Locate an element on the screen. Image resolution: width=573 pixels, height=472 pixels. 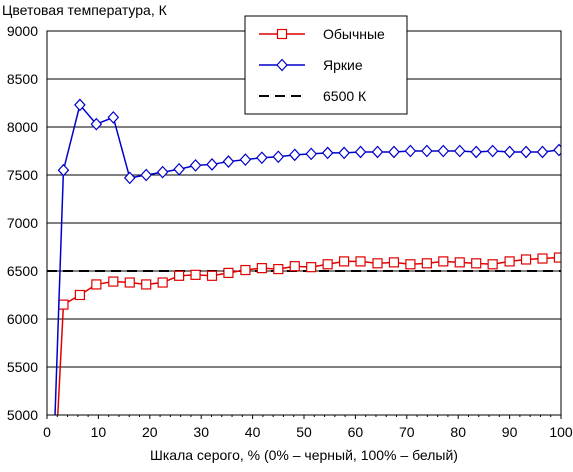
y-tick-label: 8000 is located at coordinates (22, 127).